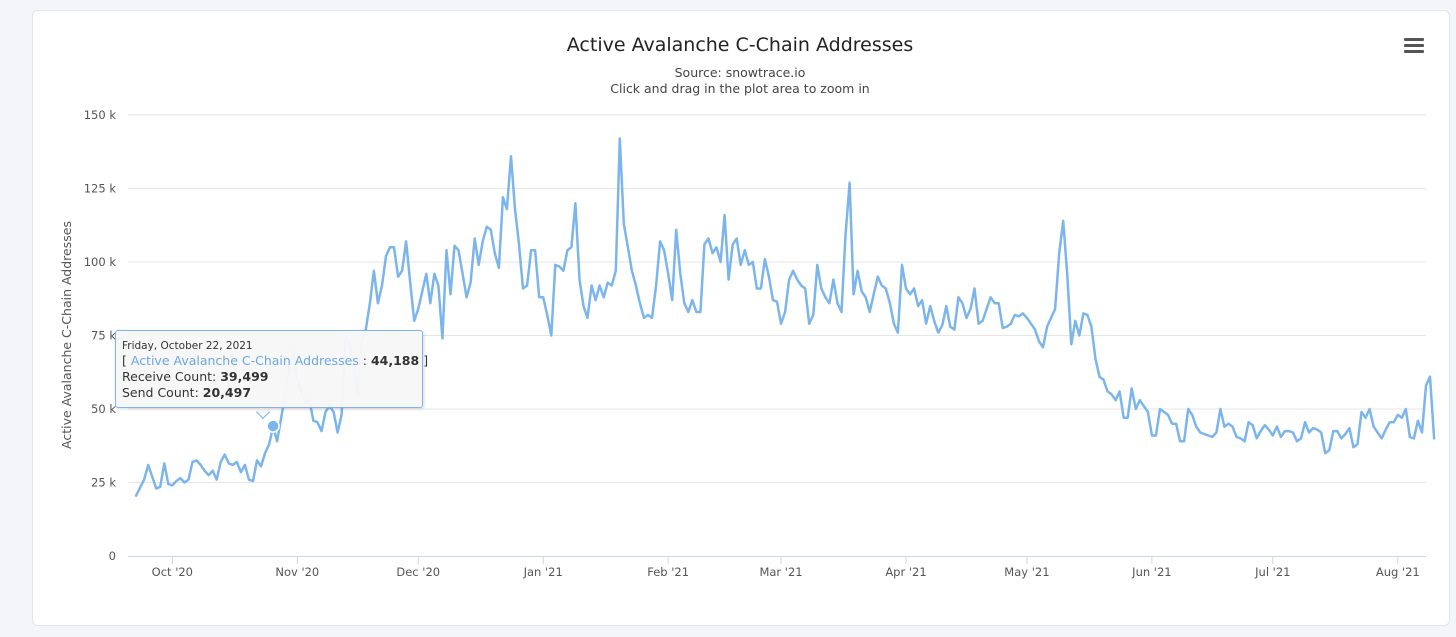  Describe the element at coordinates (100, 262) in the screenshot. I see `y-tick-label: 100 k` at that location.